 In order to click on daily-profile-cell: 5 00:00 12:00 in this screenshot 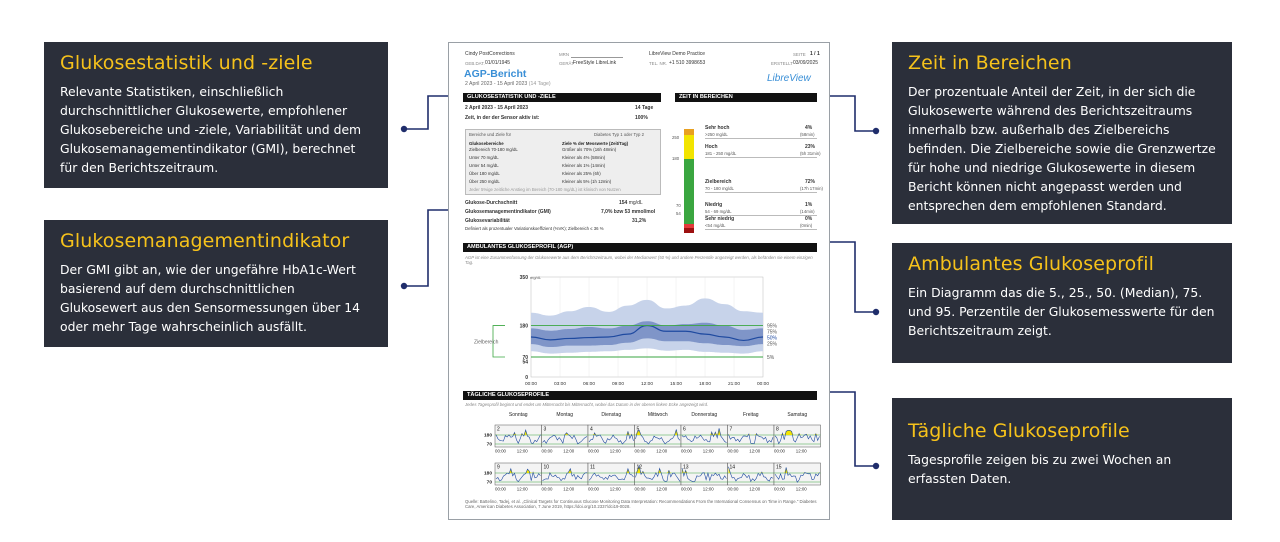, I will do `click(658, 439)`.